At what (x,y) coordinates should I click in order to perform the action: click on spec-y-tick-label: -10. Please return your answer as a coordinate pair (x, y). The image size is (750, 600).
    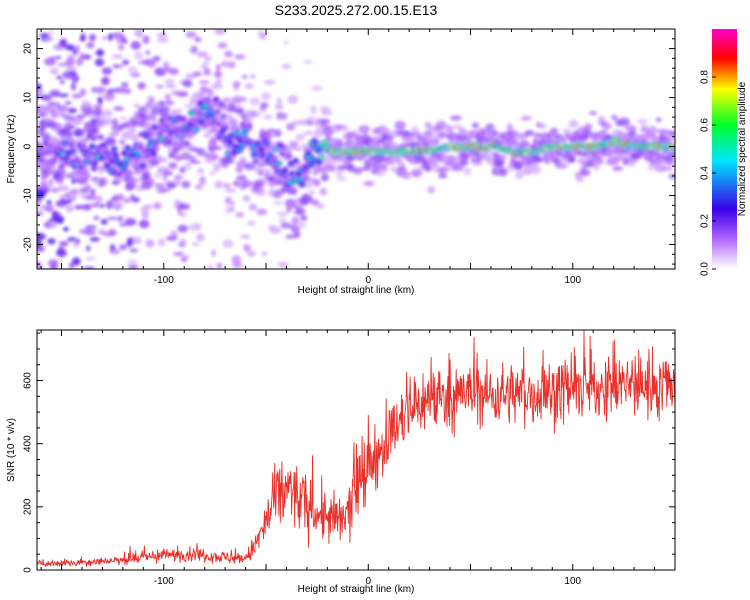
    Looking at the image, I should click on (28, 195).